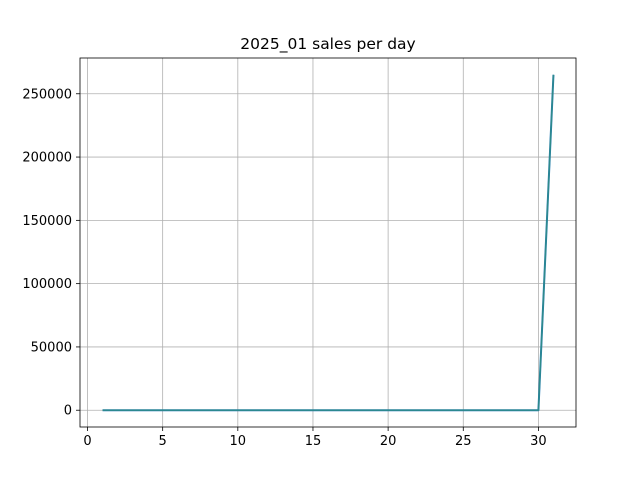 This screenshot has height=480, width=640. Describe the element at coordinates (463, 441) in the screenshot. I see `x-tick-label: 25` at that location.